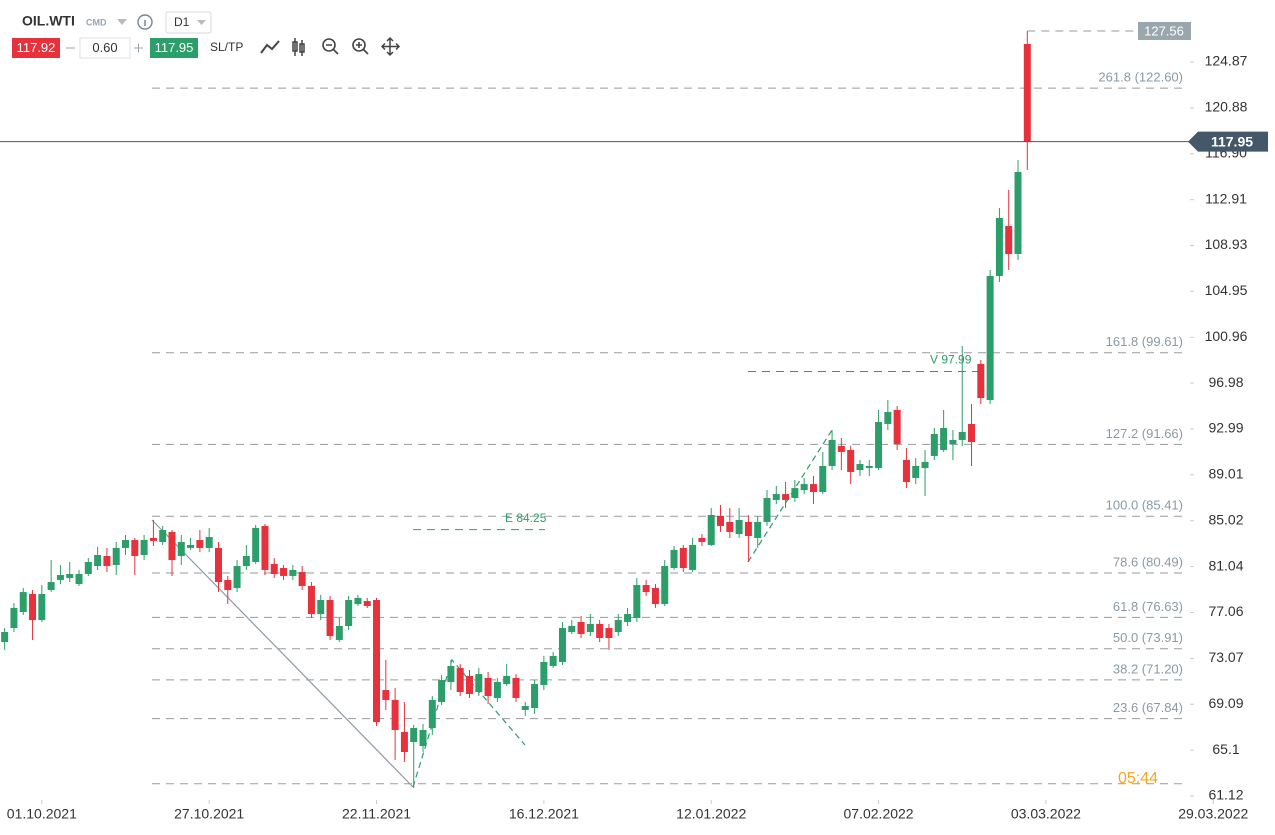 This screenshot has width=1275, height=835. I want to click on volume-box, so click(105, 48).